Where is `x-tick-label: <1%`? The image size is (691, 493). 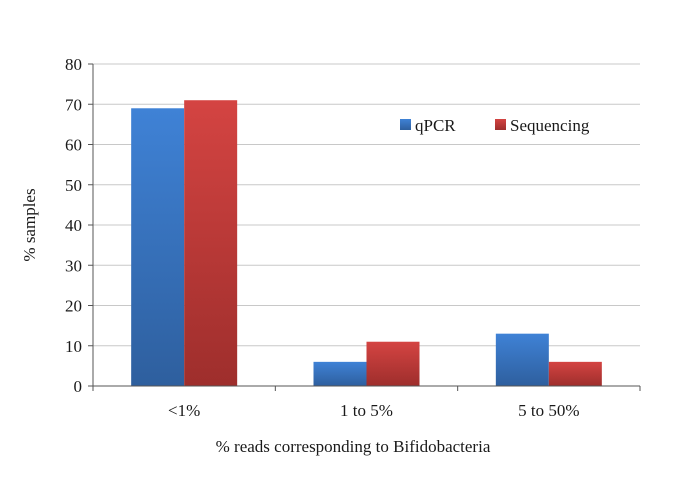 x-tick-label: <1% is located at coordinates (184, 410).